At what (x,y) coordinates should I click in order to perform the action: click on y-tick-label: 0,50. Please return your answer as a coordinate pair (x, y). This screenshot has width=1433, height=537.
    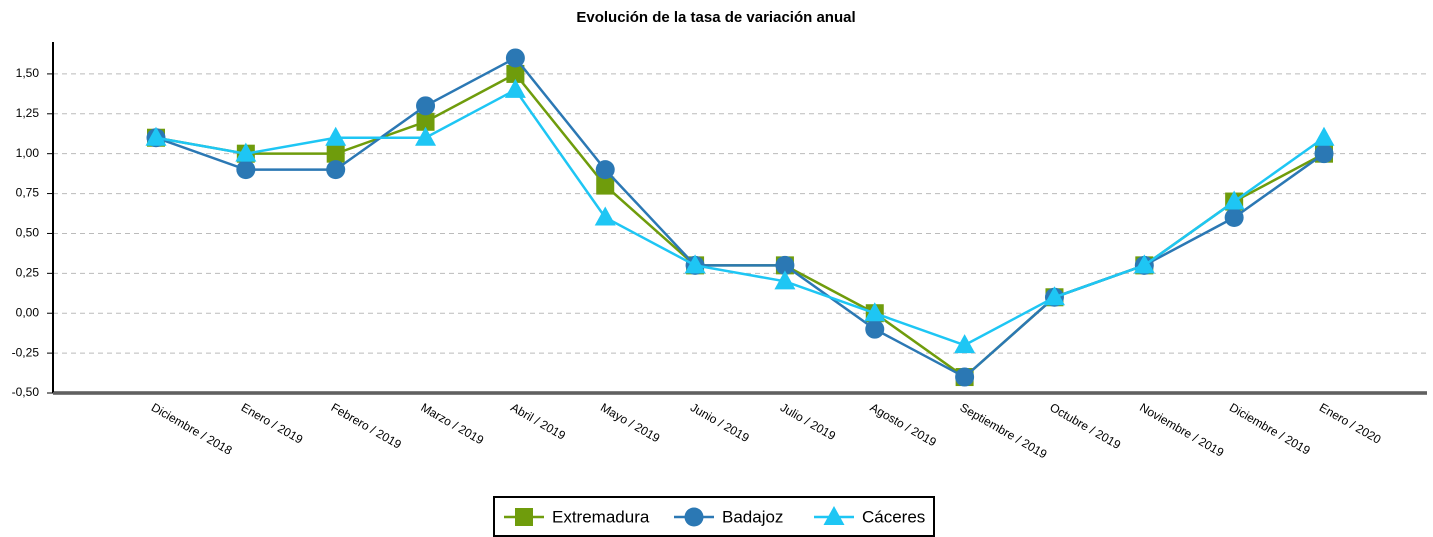
    Looking at the image, I should click on (28, 233).